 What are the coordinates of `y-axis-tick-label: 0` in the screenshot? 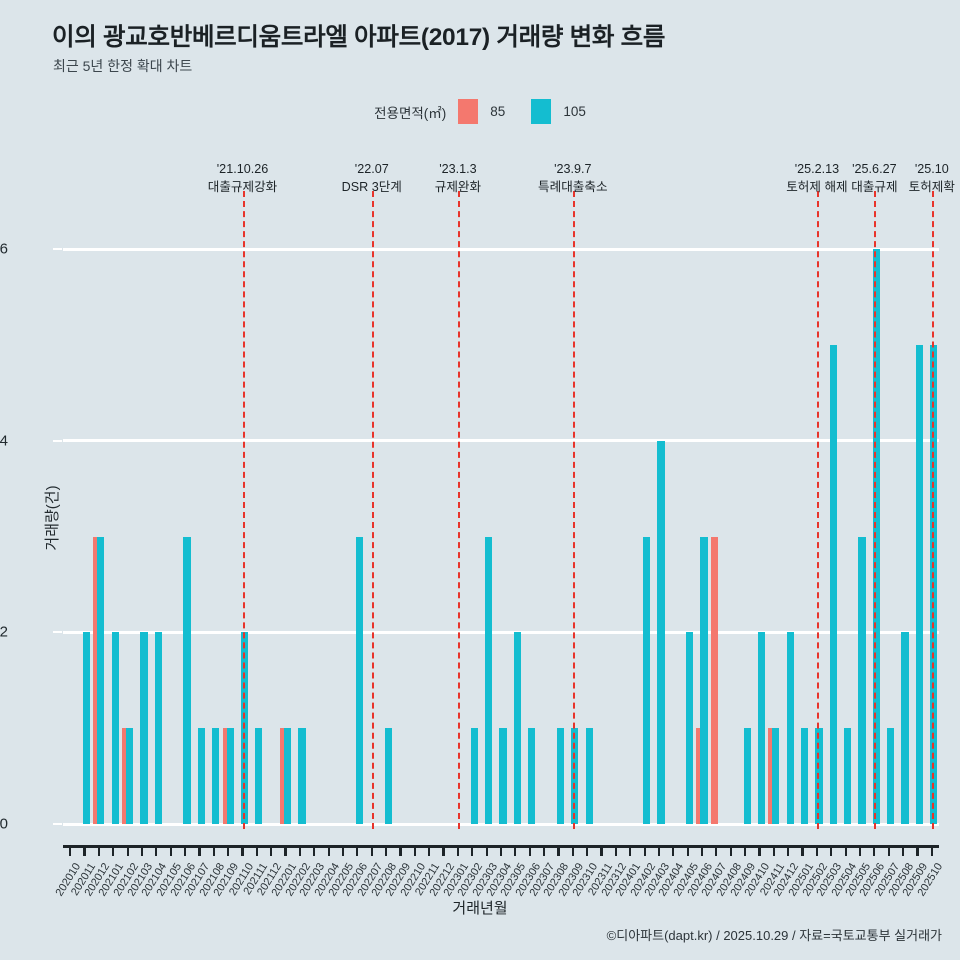 It's located at (4, 824).